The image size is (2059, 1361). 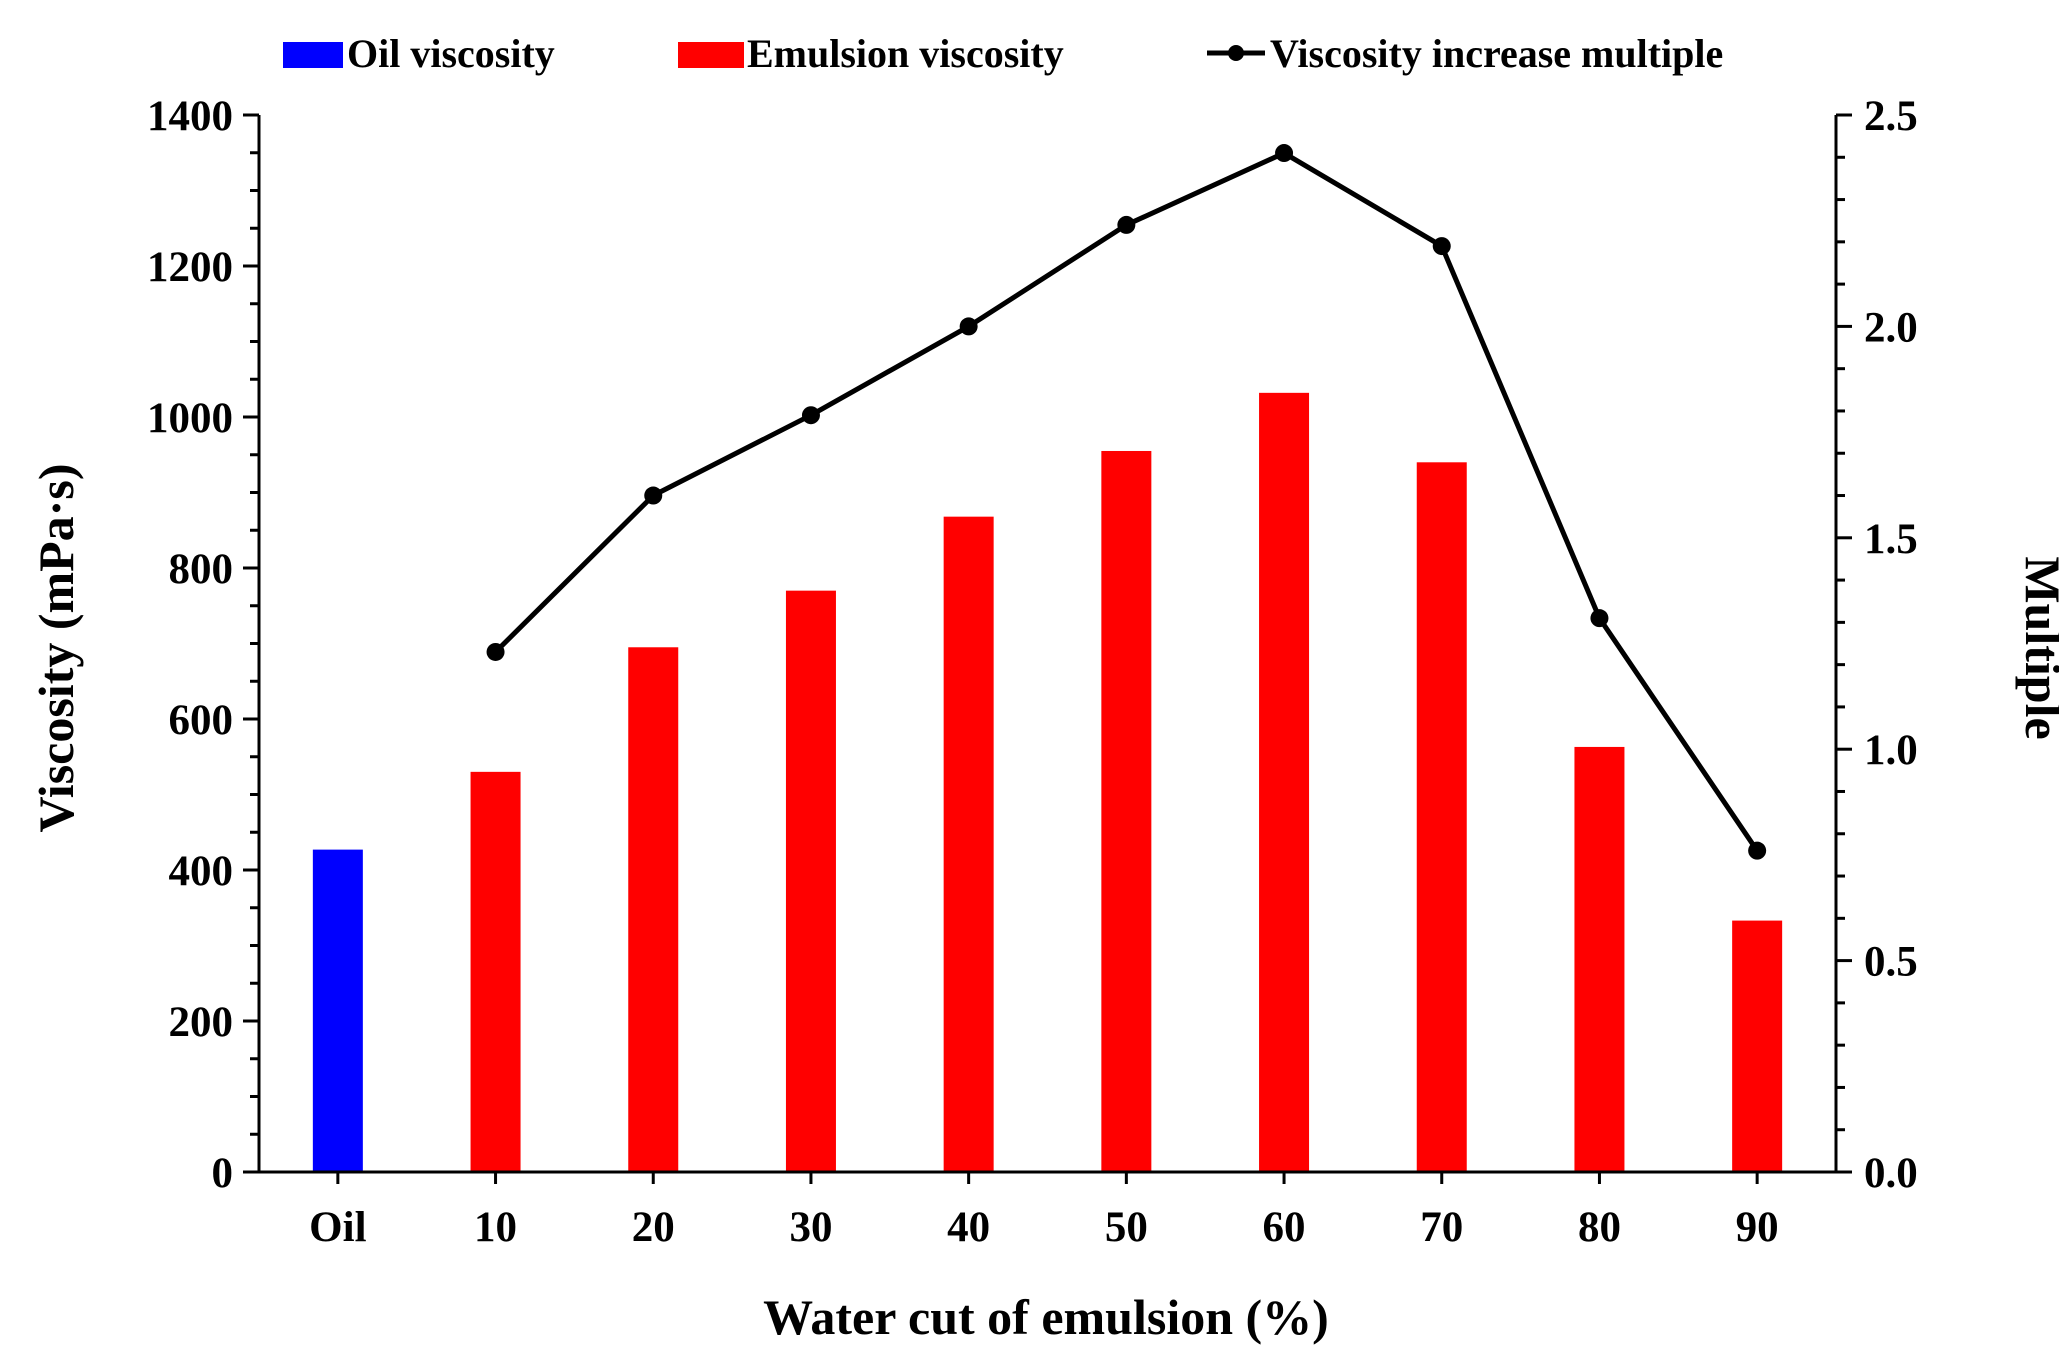 What do you see at coordinates (201, 720) in the screenshot?
I see `y-tick-label: 600` at bounding box center [201, 720].